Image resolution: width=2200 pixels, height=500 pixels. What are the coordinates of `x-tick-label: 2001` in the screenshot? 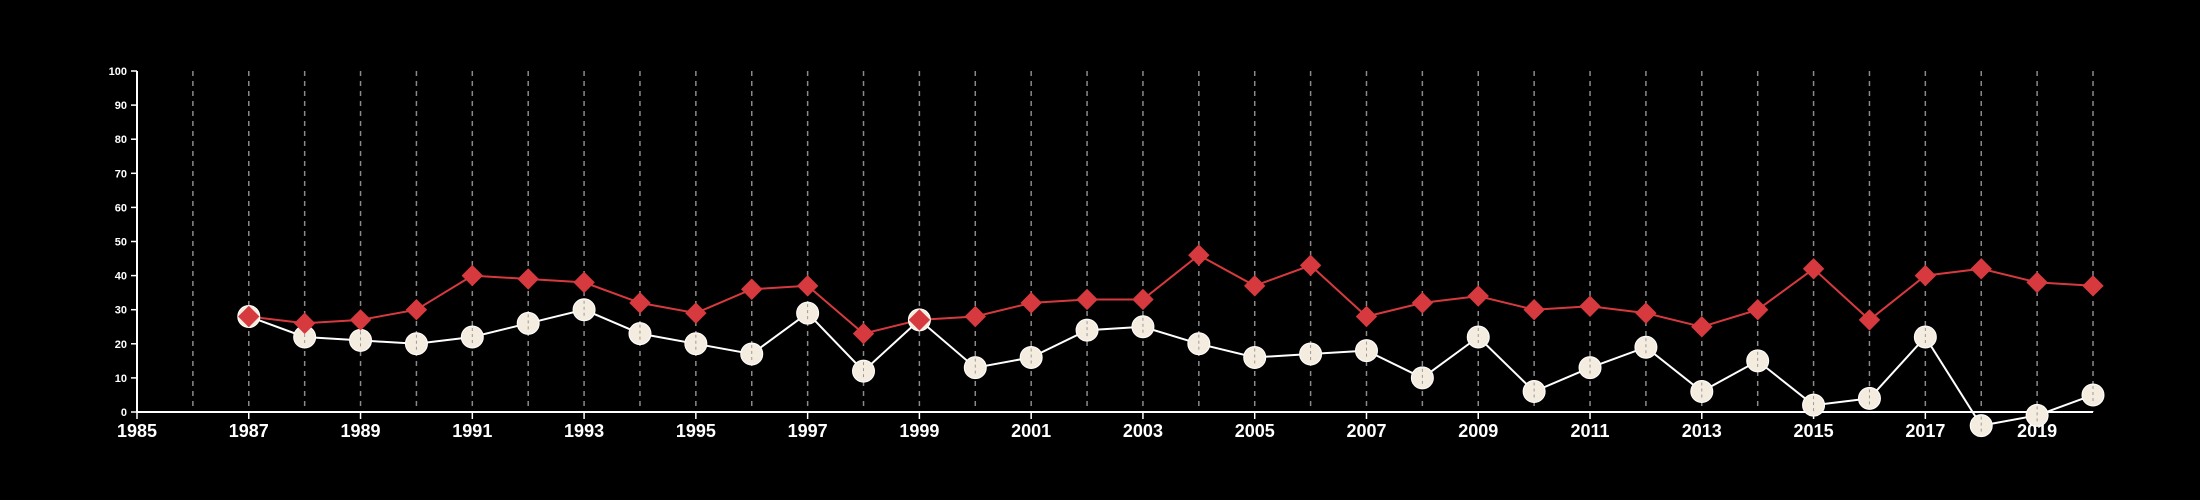 It's located at (1031, 431).